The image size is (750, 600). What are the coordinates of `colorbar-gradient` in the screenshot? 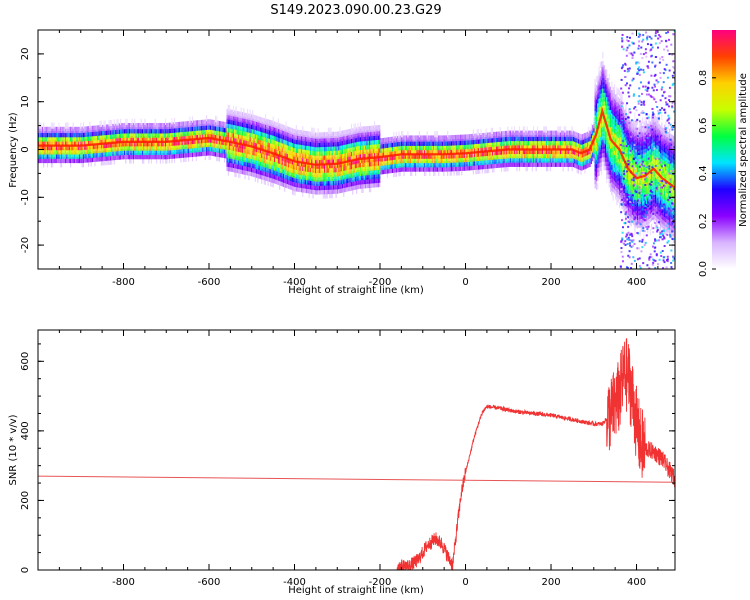 It's located at (724, 149).